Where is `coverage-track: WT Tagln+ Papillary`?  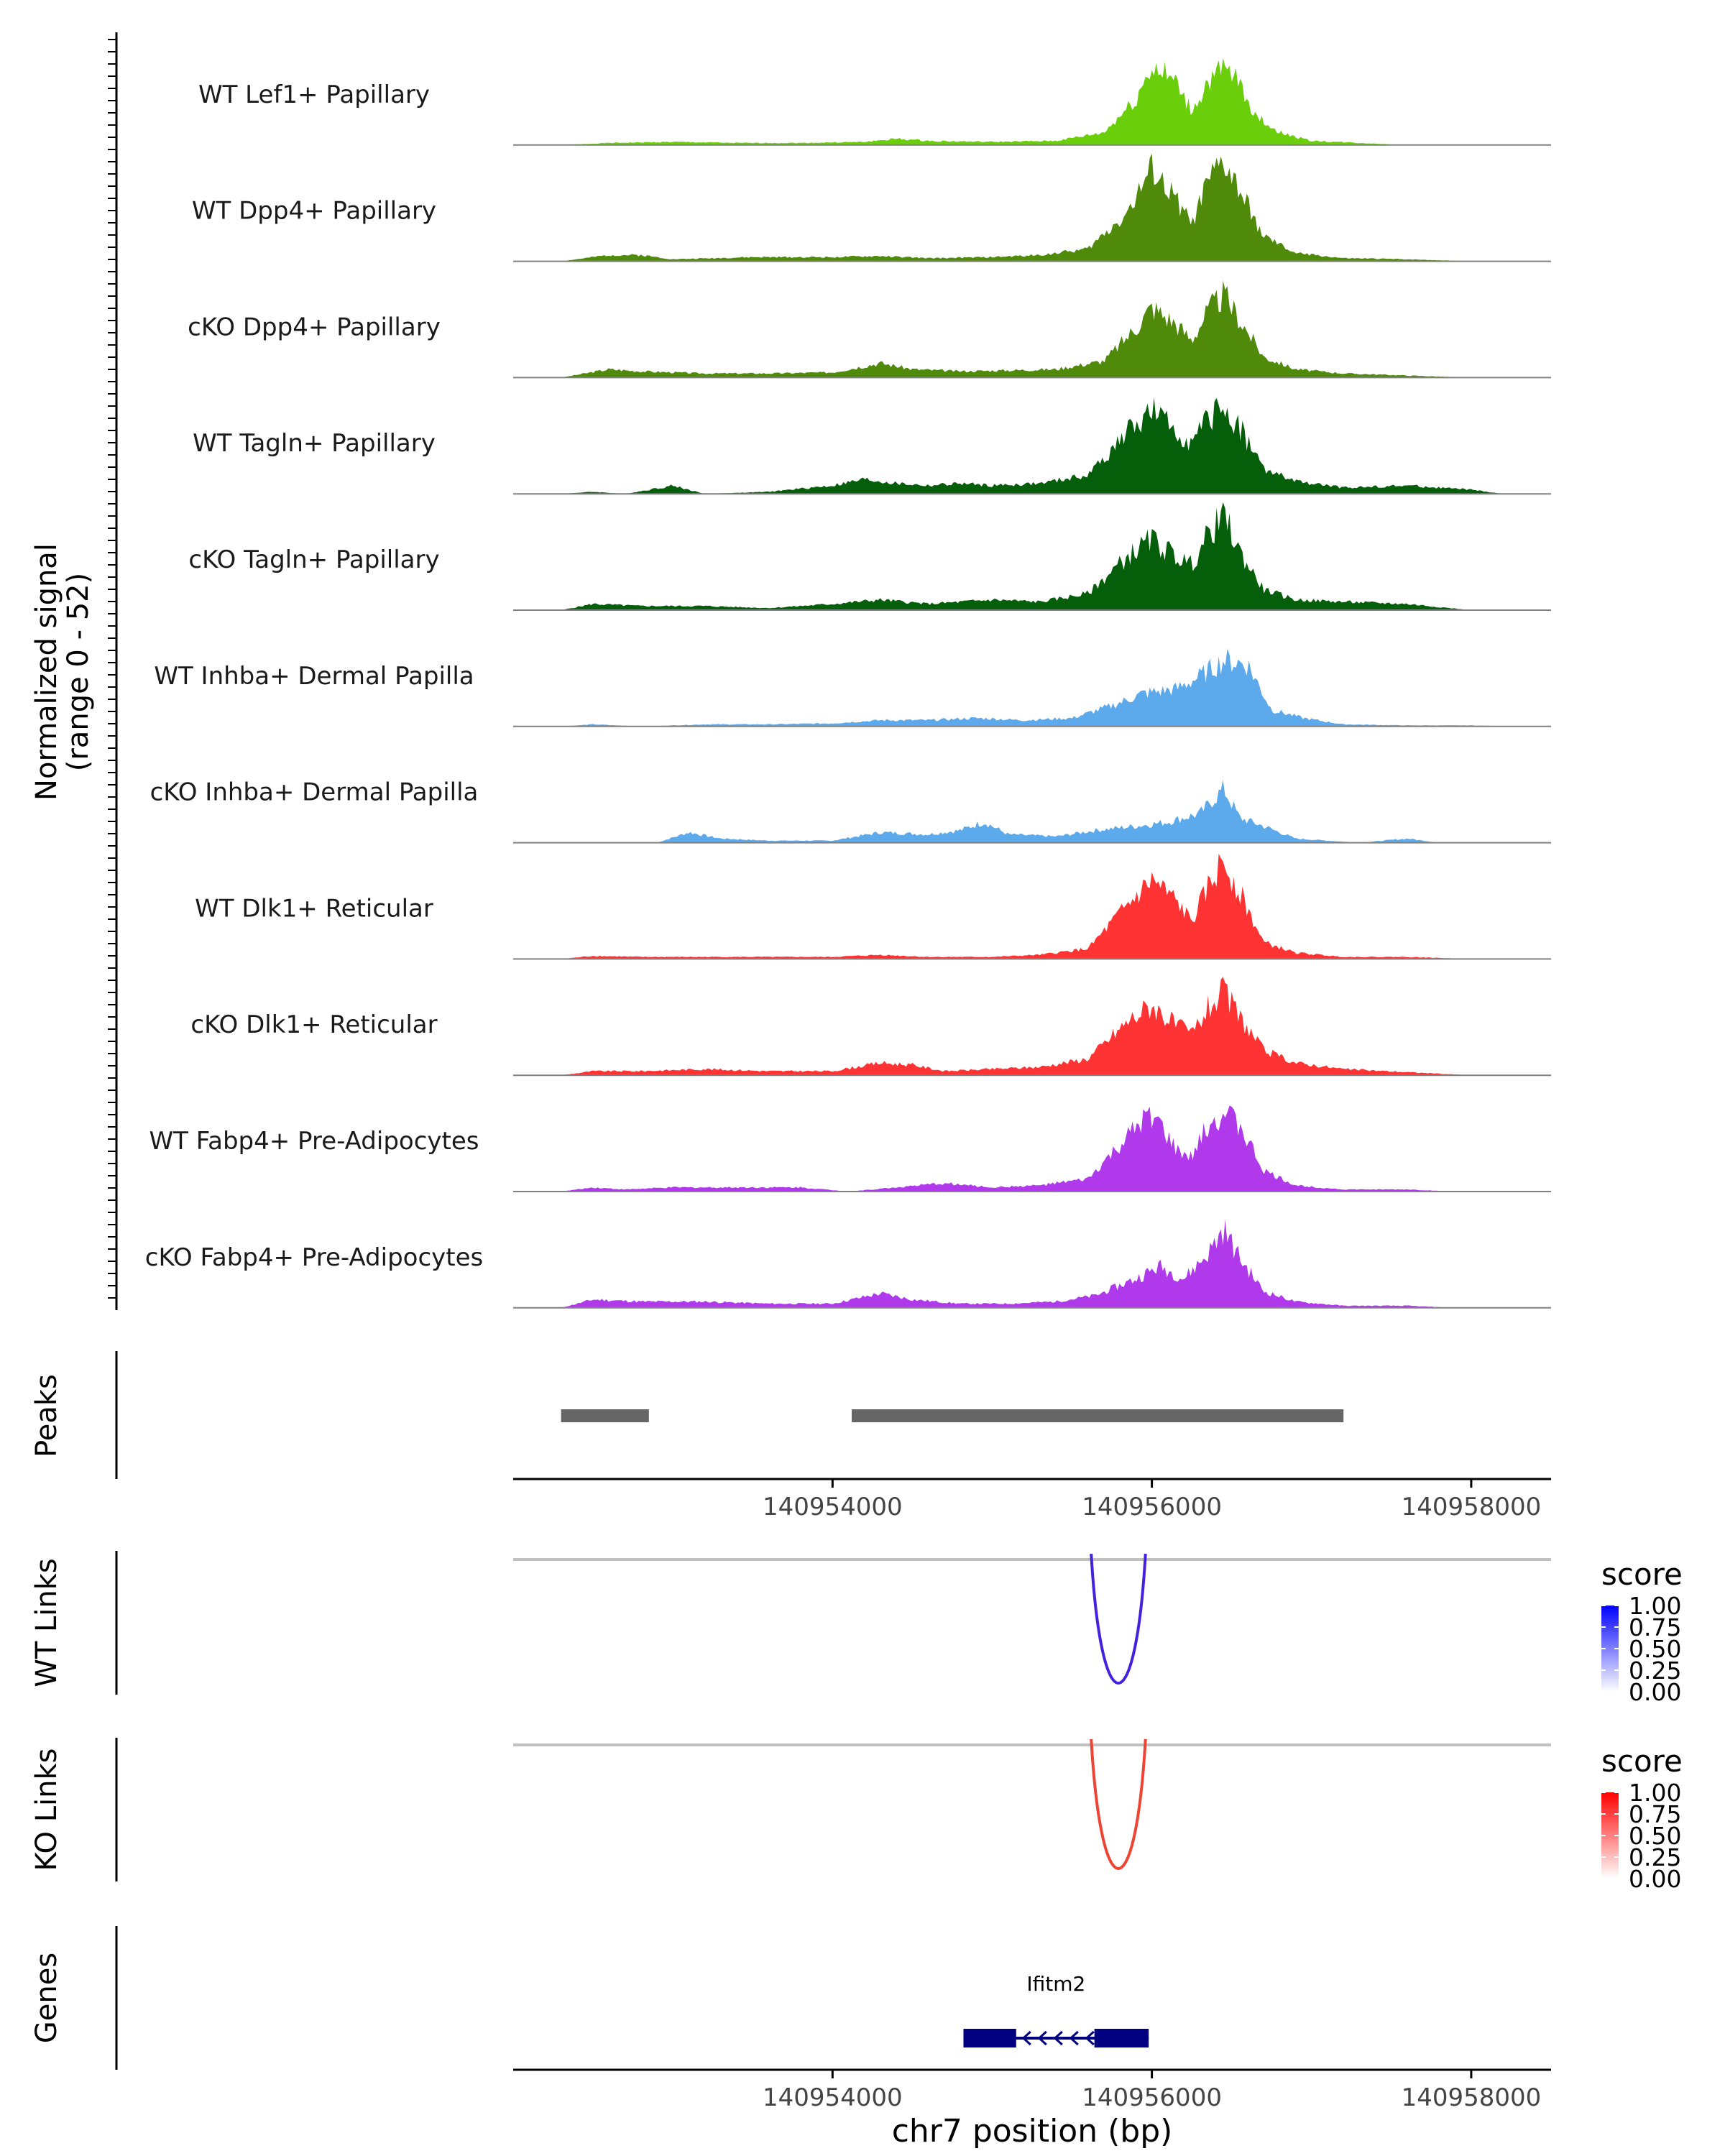
coverage-track: WT Tagln+ Papillary is located at coordinates (872, 446).